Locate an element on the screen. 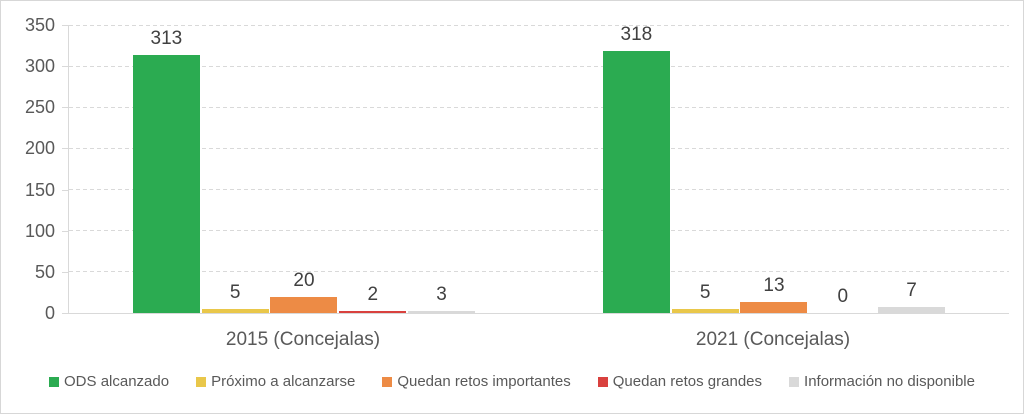 The height and width of the screenshot is (414, 1024). bar-value-label: 313 is located at coordinates (166, 39).